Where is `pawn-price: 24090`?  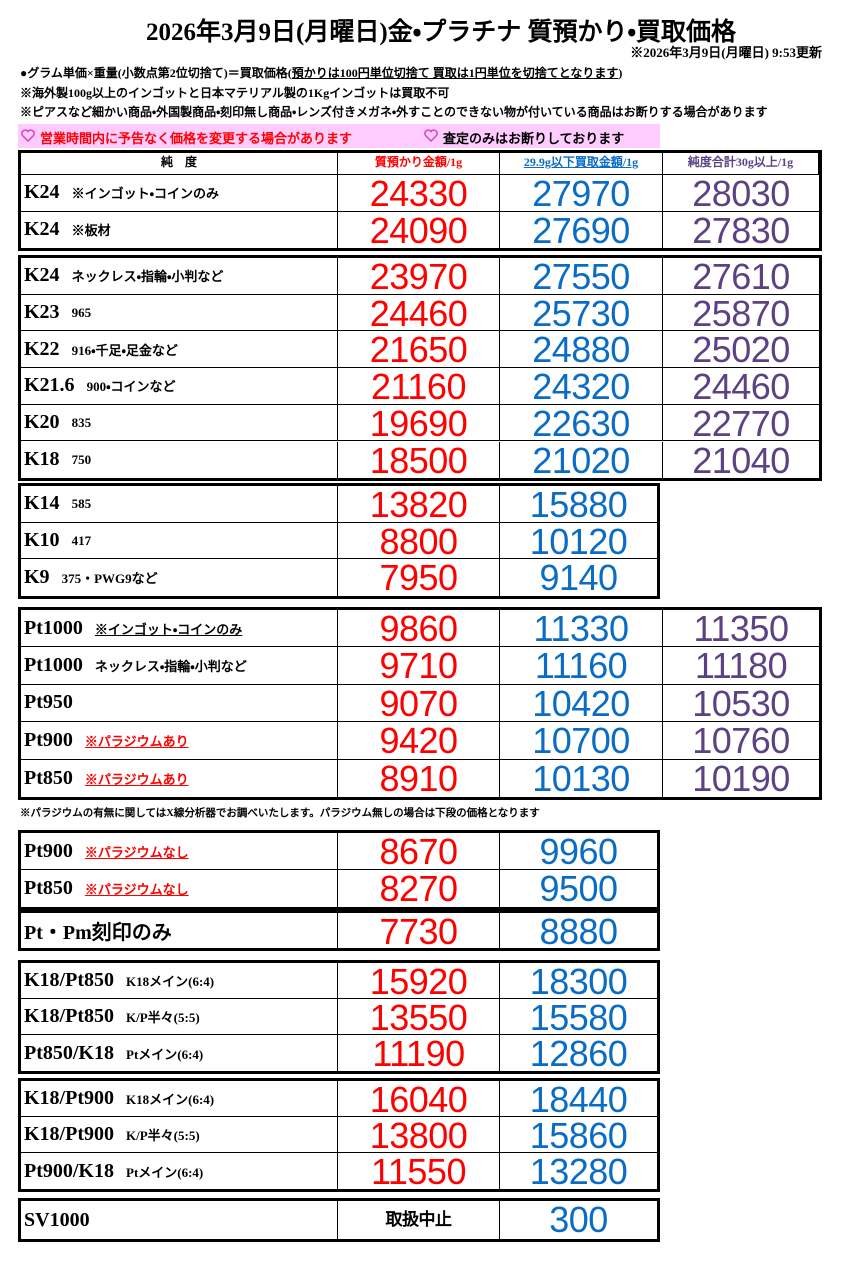 pawn-price: 24090 is located at coordinates (419, 229).